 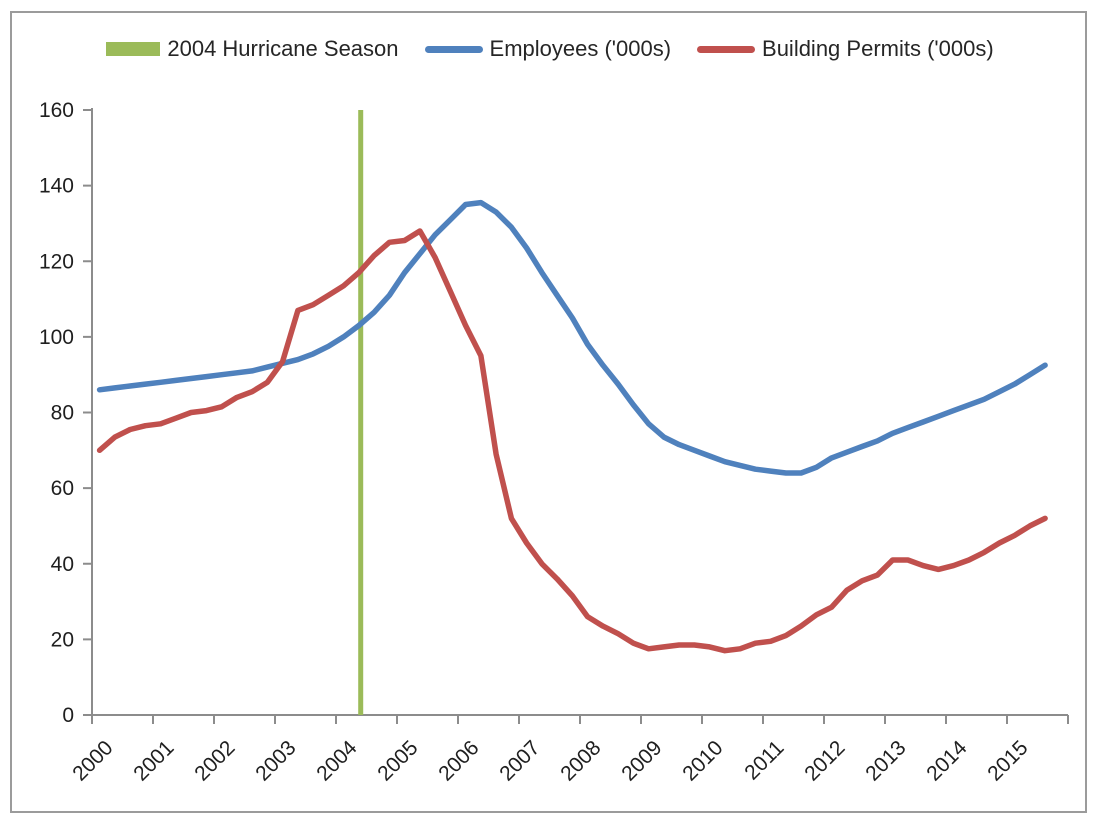 What do you see at coordinates (62, 488) in the screenshot?
I see `y-axis-label: 60` at bounding box center [62, 488].